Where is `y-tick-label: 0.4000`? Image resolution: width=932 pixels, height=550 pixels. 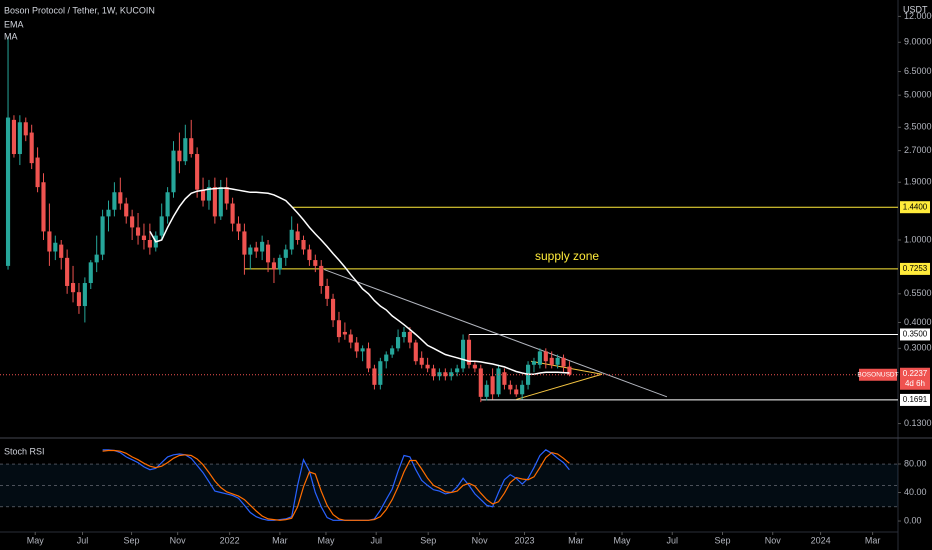
y-tick-label: 0.4000 is located at coordinates (918, 322).